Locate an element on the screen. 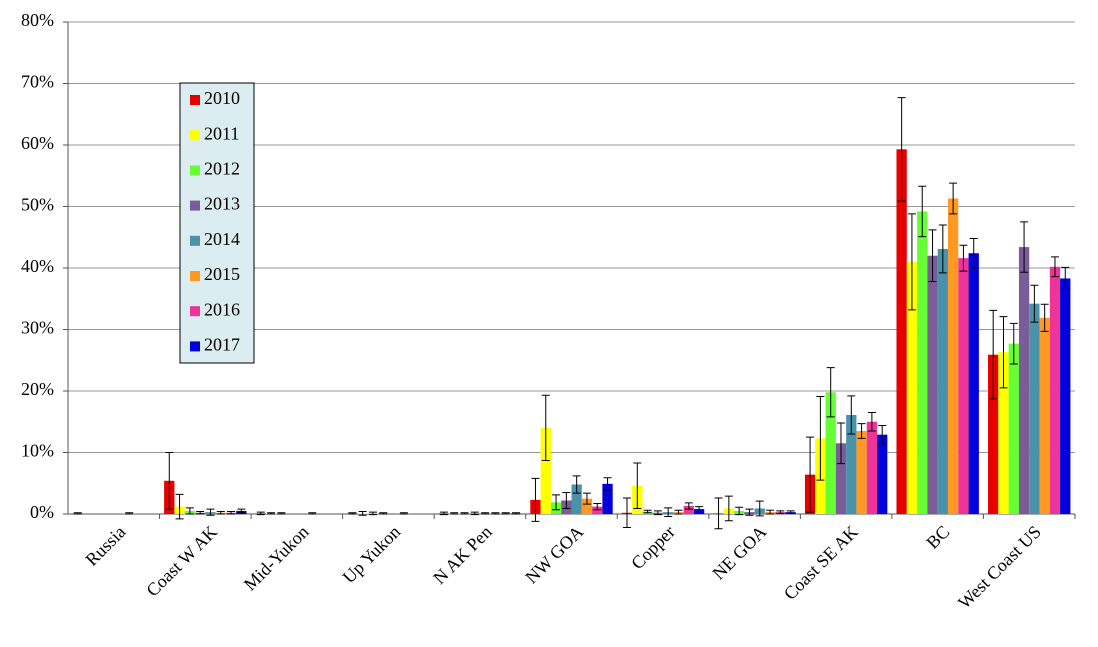  y-tick-label: 30% is located at coordinates (37, 328).